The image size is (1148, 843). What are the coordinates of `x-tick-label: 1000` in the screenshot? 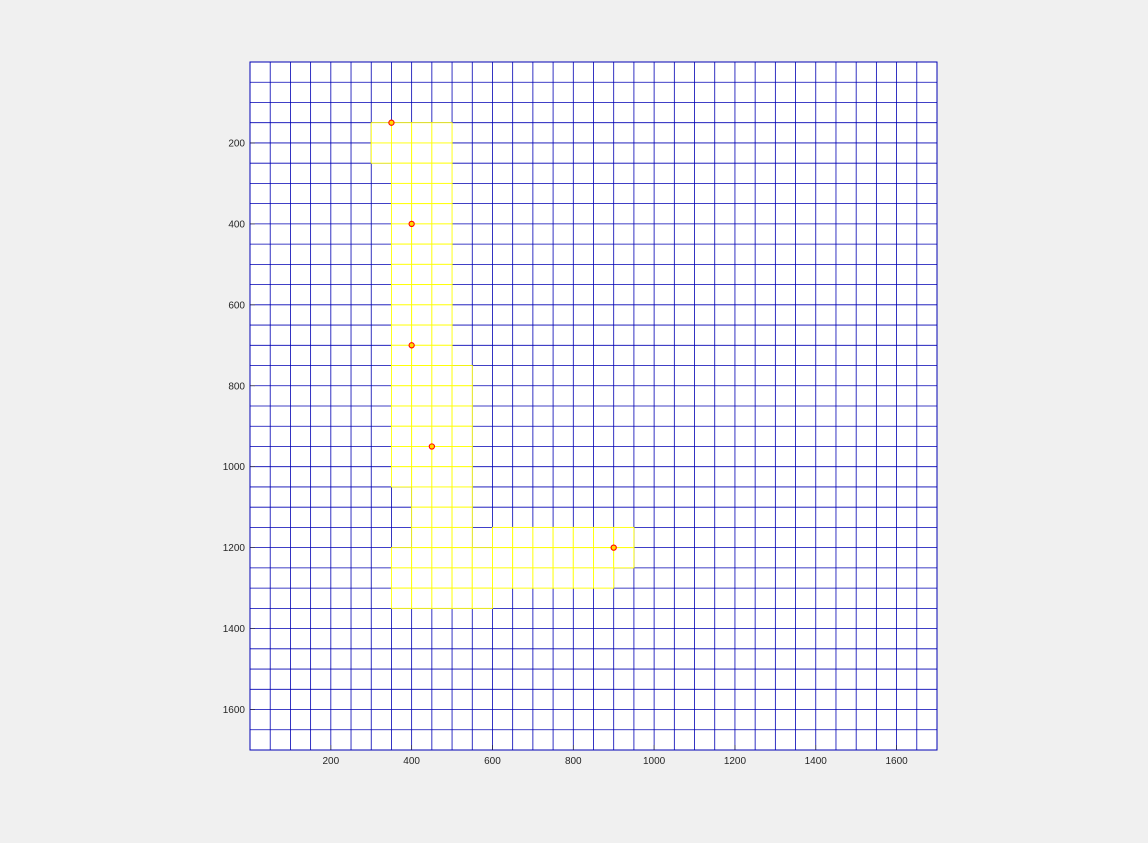 It's located at (654, 761).